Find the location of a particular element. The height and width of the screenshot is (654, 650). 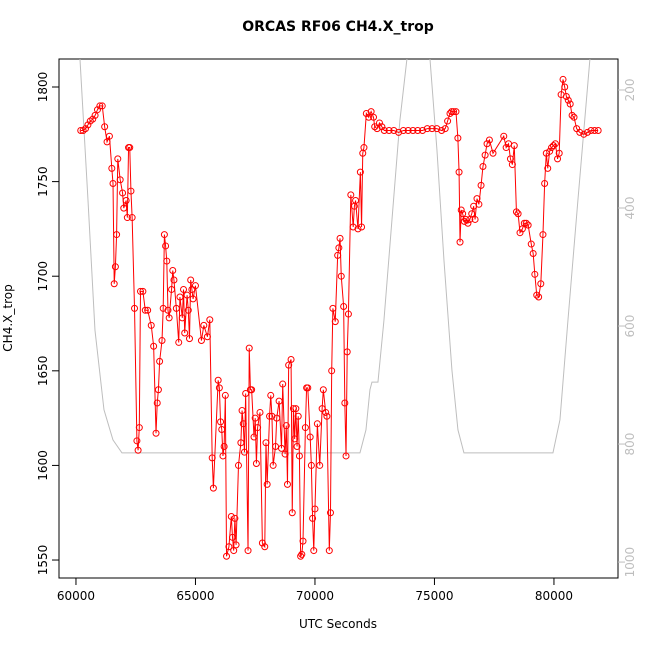

y-axis-label: CH4.X_trop is located at coordinates (8, 317).